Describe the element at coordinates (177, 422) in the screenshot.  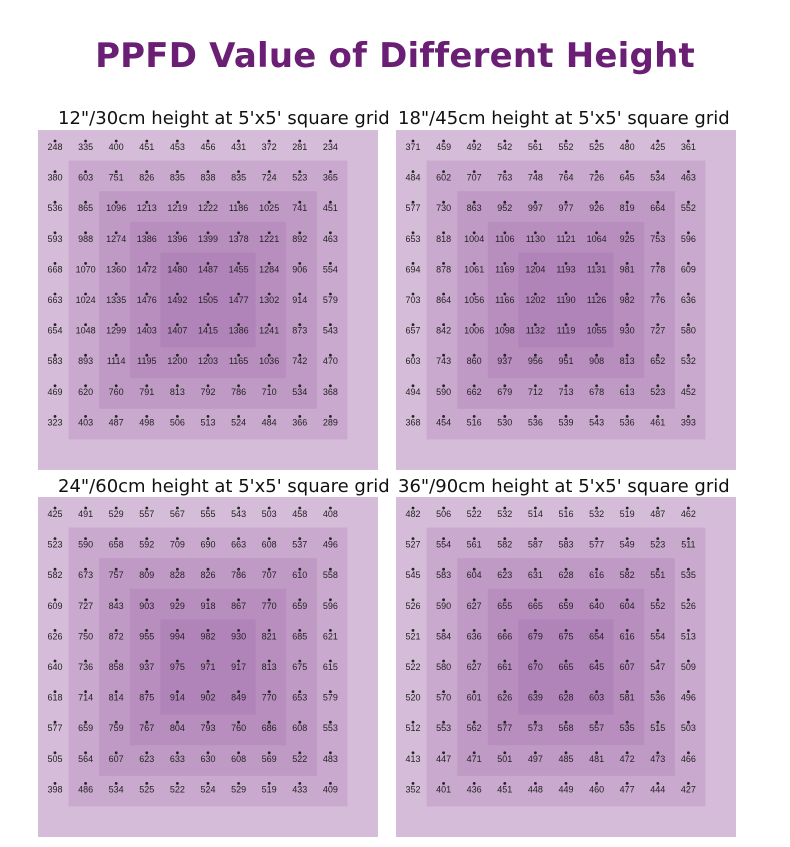
I see `ppfd-value: 506` at that location.